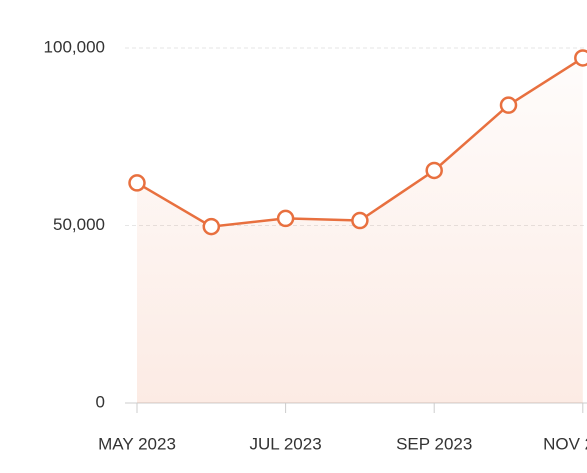  Describe the element at coordinates (137, 443) in the screenshot. I see `x-tick-label: MAY 2023` at that location.